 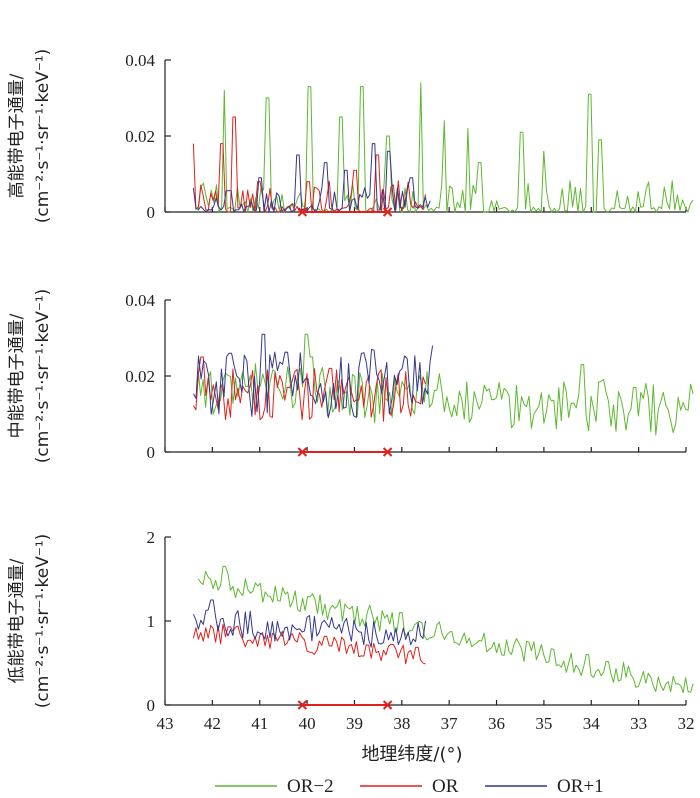 What do you see at coordinates (165, 723) in the screenshot?
I see `x-tick-label: 43` at bounding box center [165, 723].